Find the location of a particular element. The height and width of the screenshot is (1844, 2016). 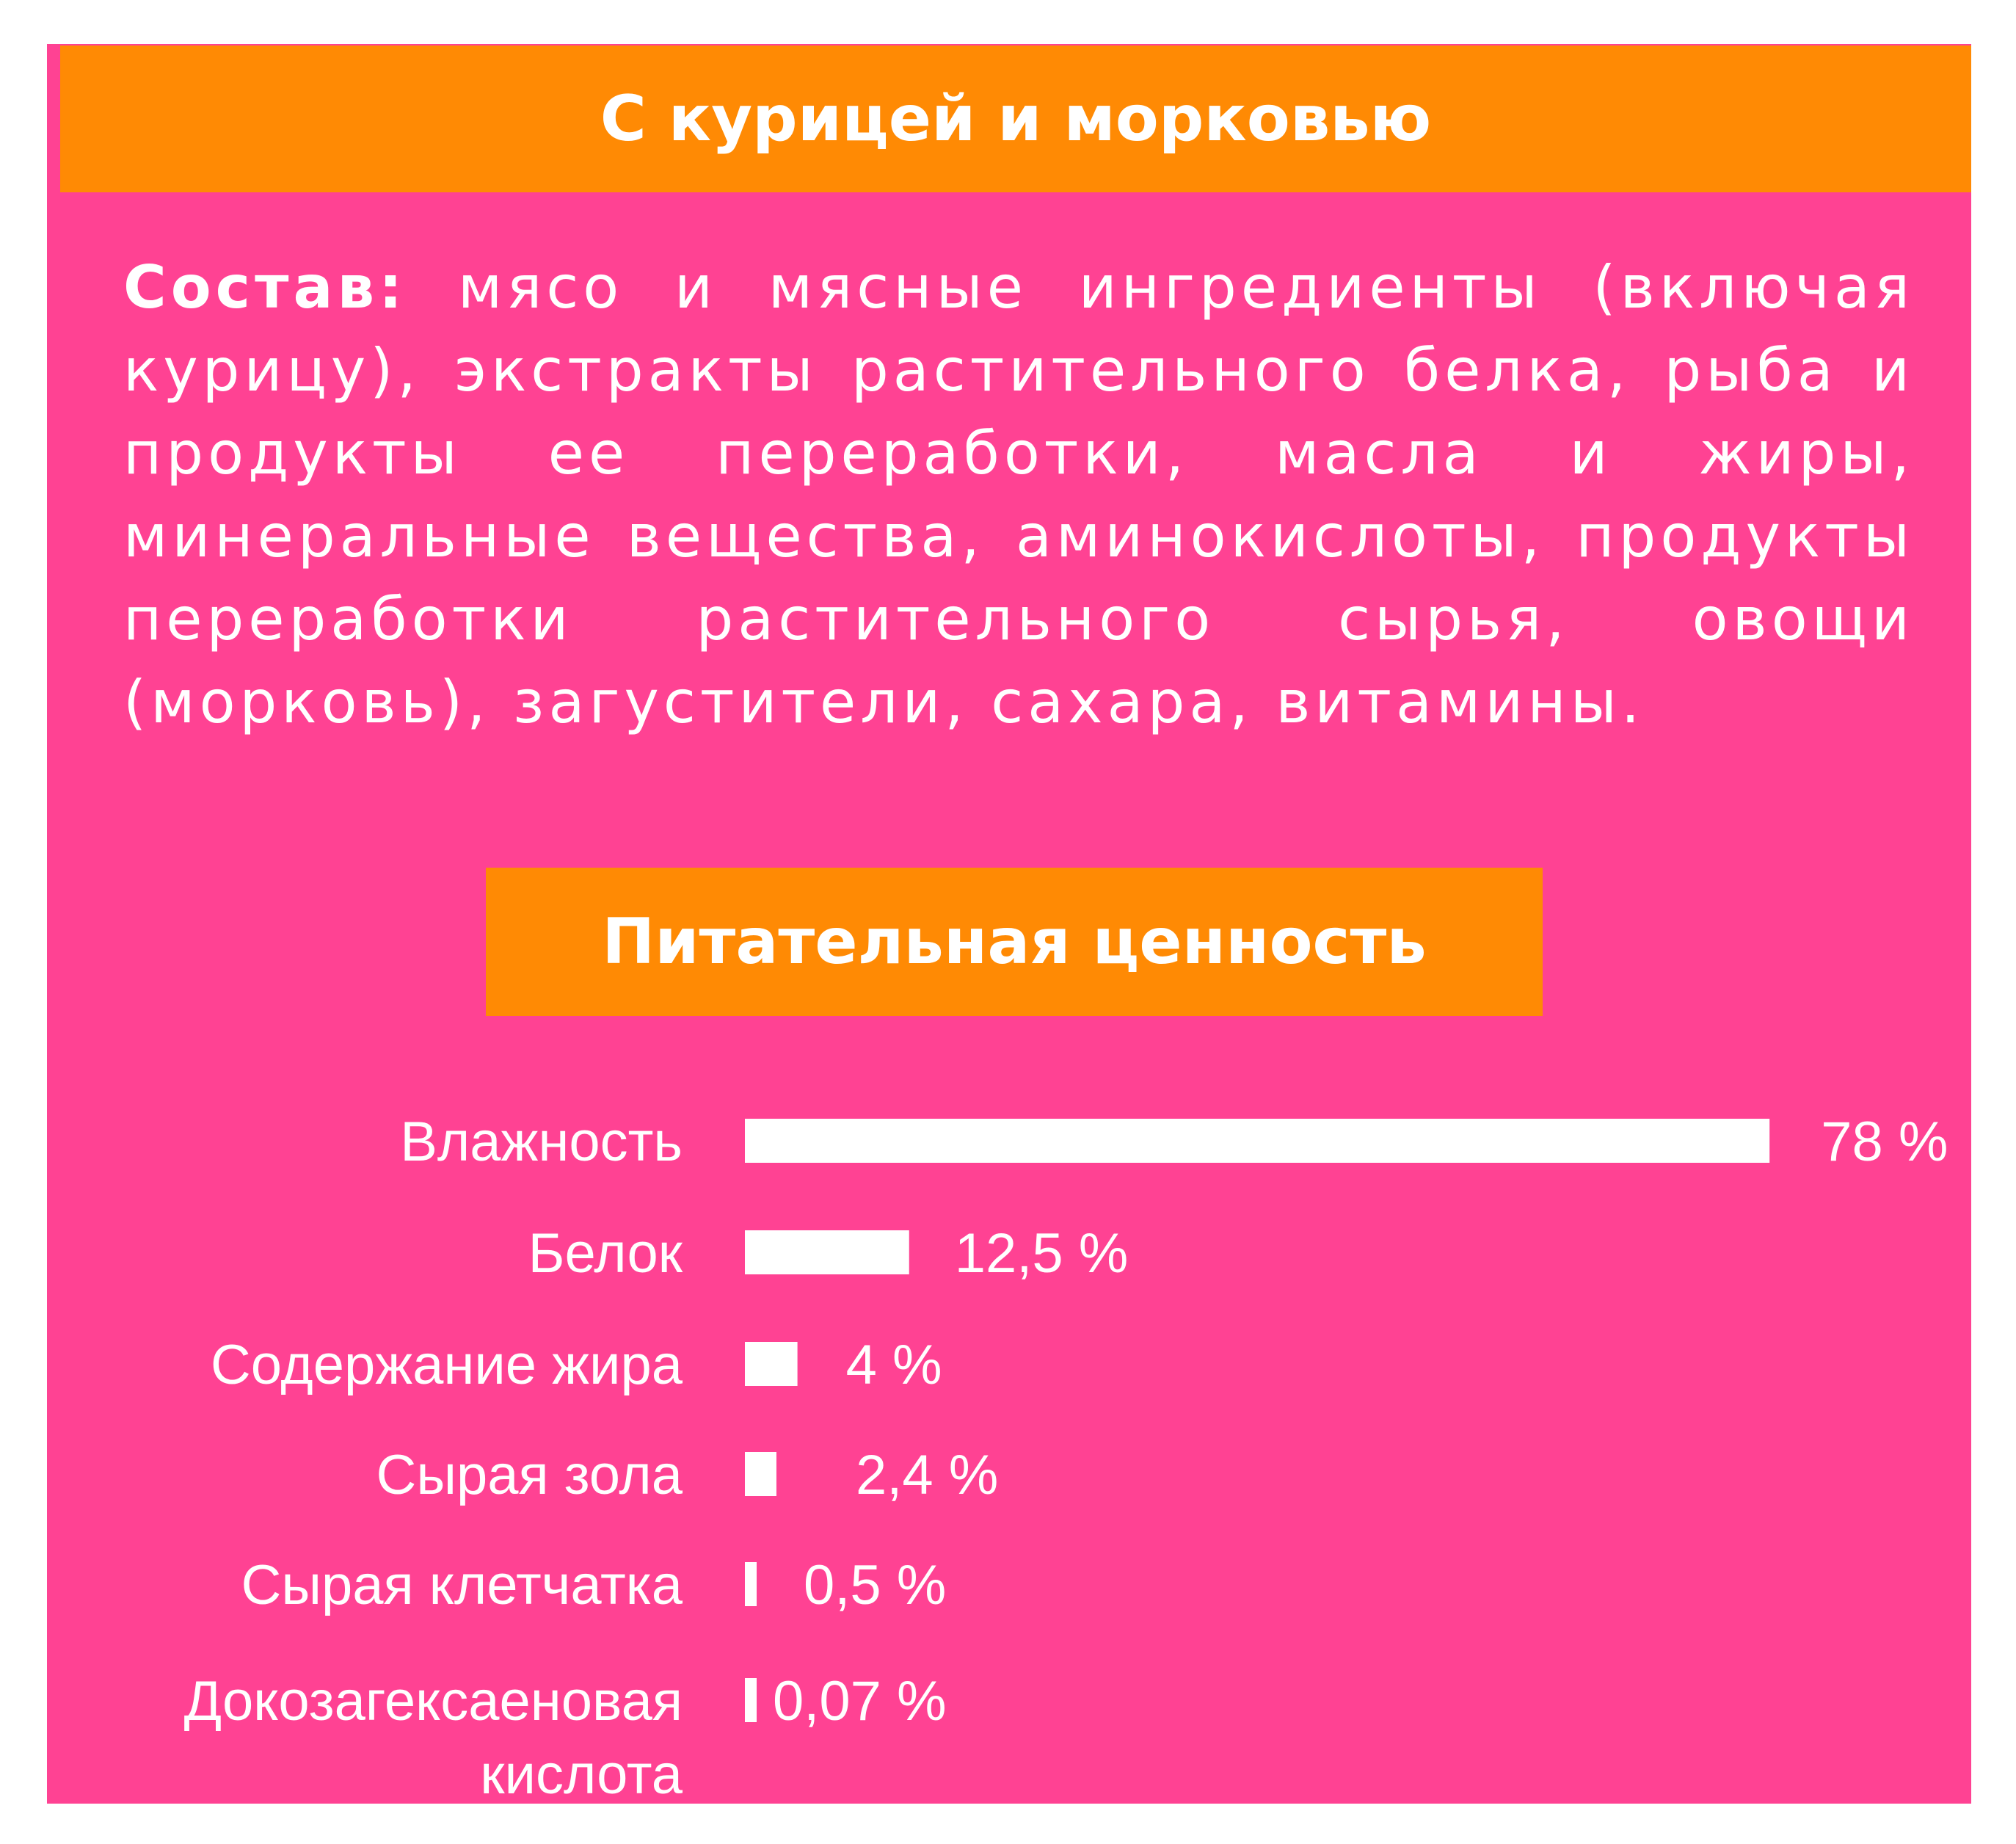

category-label-5-0: Докозагексаеновая is located at coordinates (433, 1701).